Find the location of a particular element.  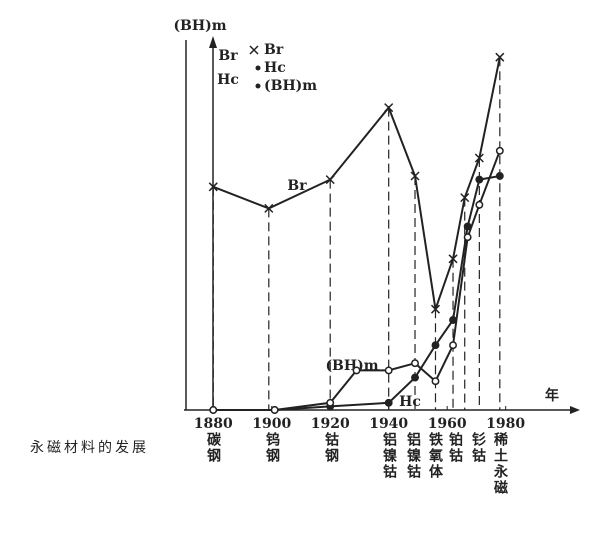

legend-label: Hc is located at coordinates (275, 68).